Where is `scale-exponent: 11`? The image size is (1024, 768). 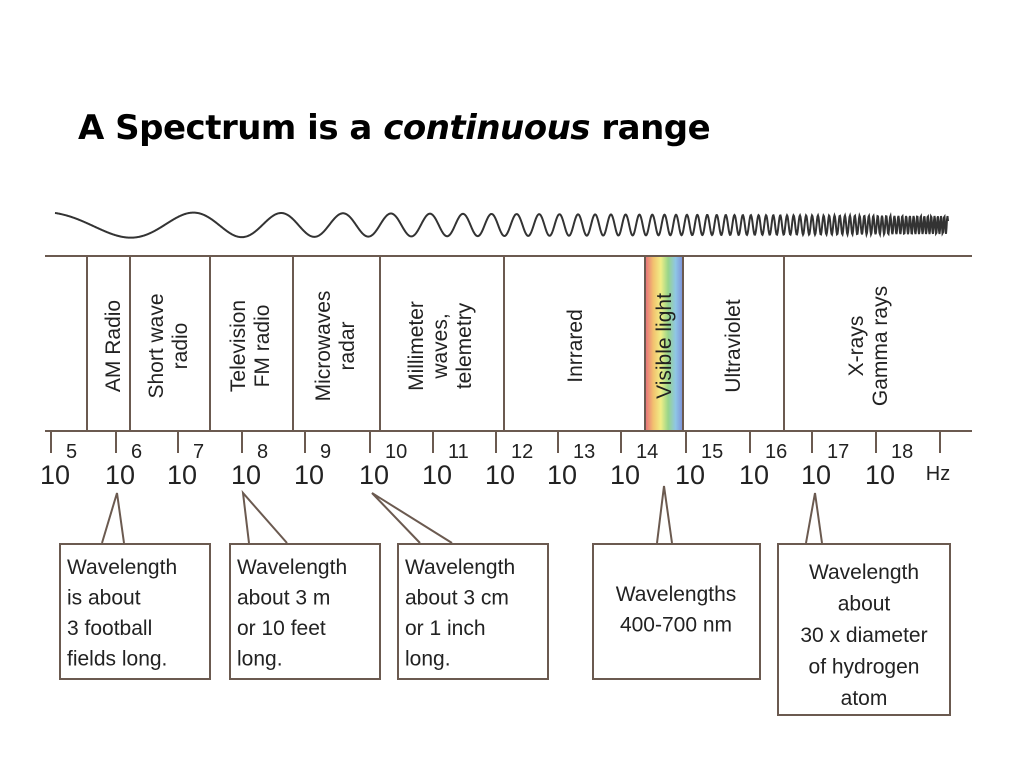 scale-exponent: 11 is located at coordinates (458, 452).